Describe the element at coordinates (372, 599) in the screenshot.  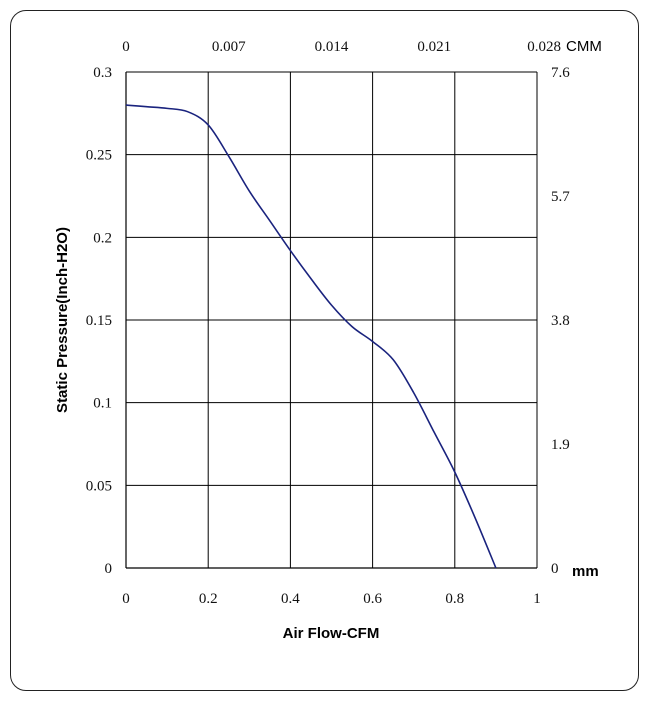
I see `x-tick-label: 0.6` at that location.